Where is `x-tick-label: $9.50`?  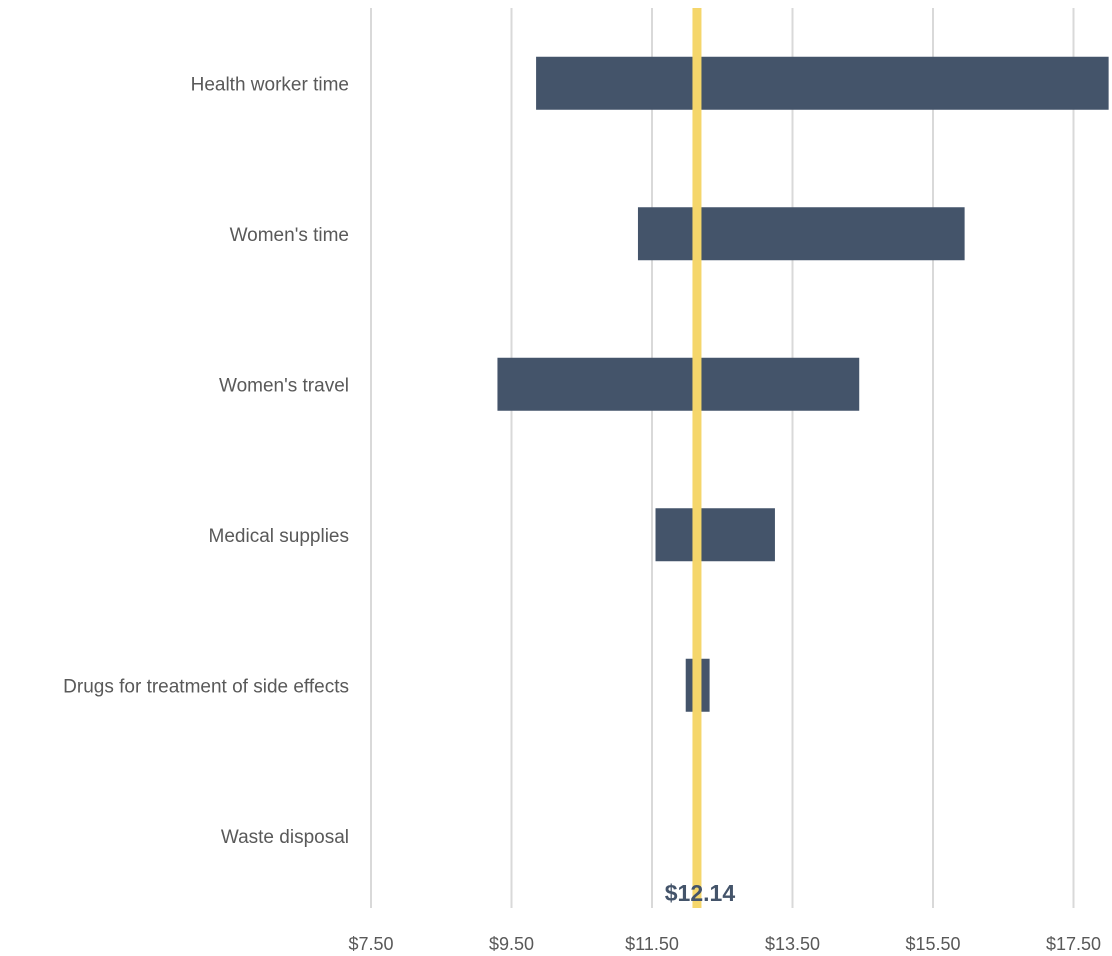 x-tick-label: $9.50 is located at coordinates (511, 944).